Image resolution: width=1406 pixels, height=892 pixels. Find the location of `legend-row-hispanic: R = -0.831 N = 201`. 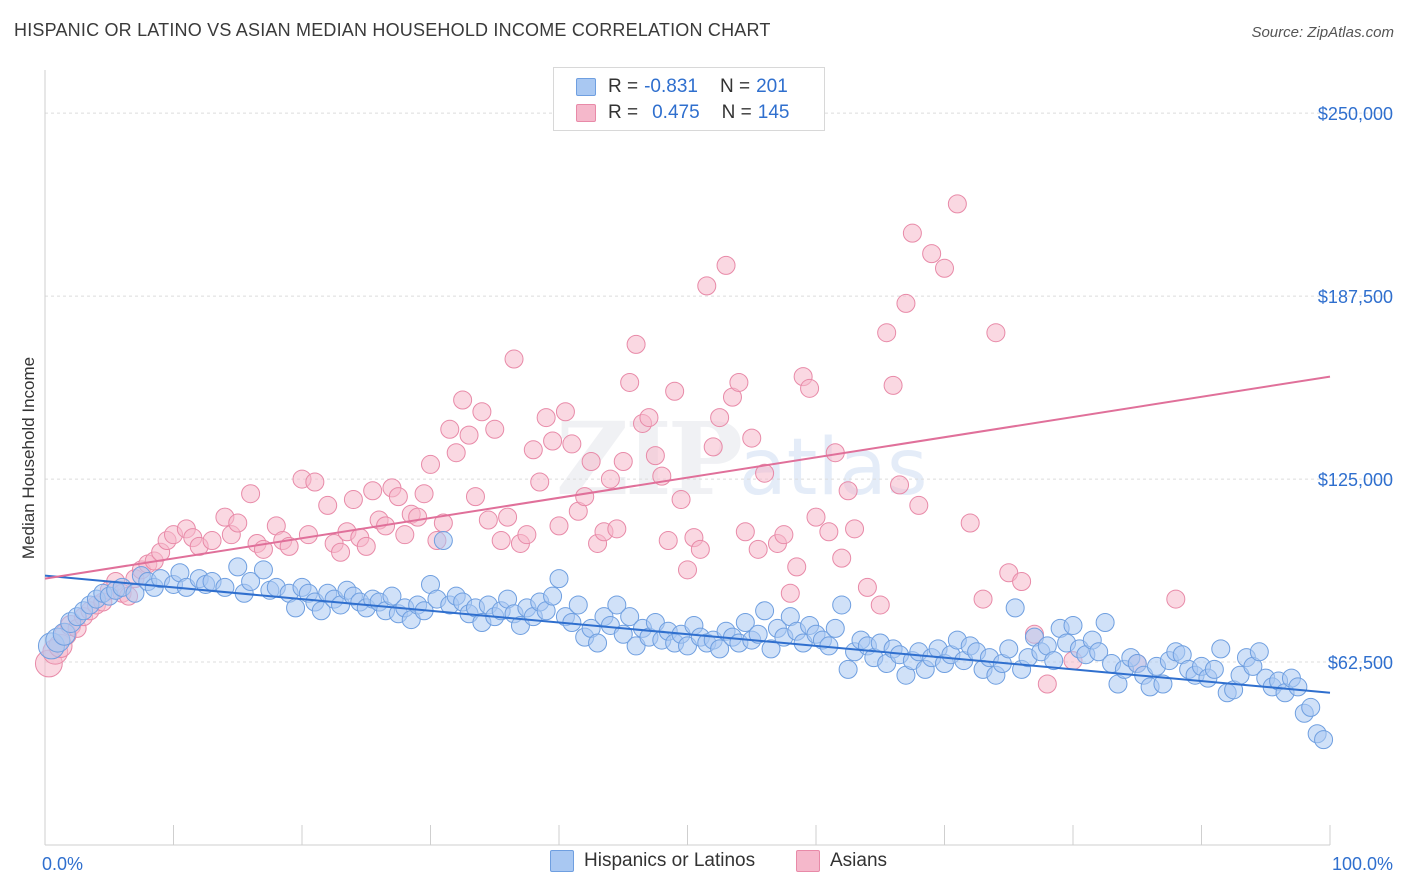

legend-row-hispanic: R = -0.831 N = 201 is located at coordinates (682, 87).